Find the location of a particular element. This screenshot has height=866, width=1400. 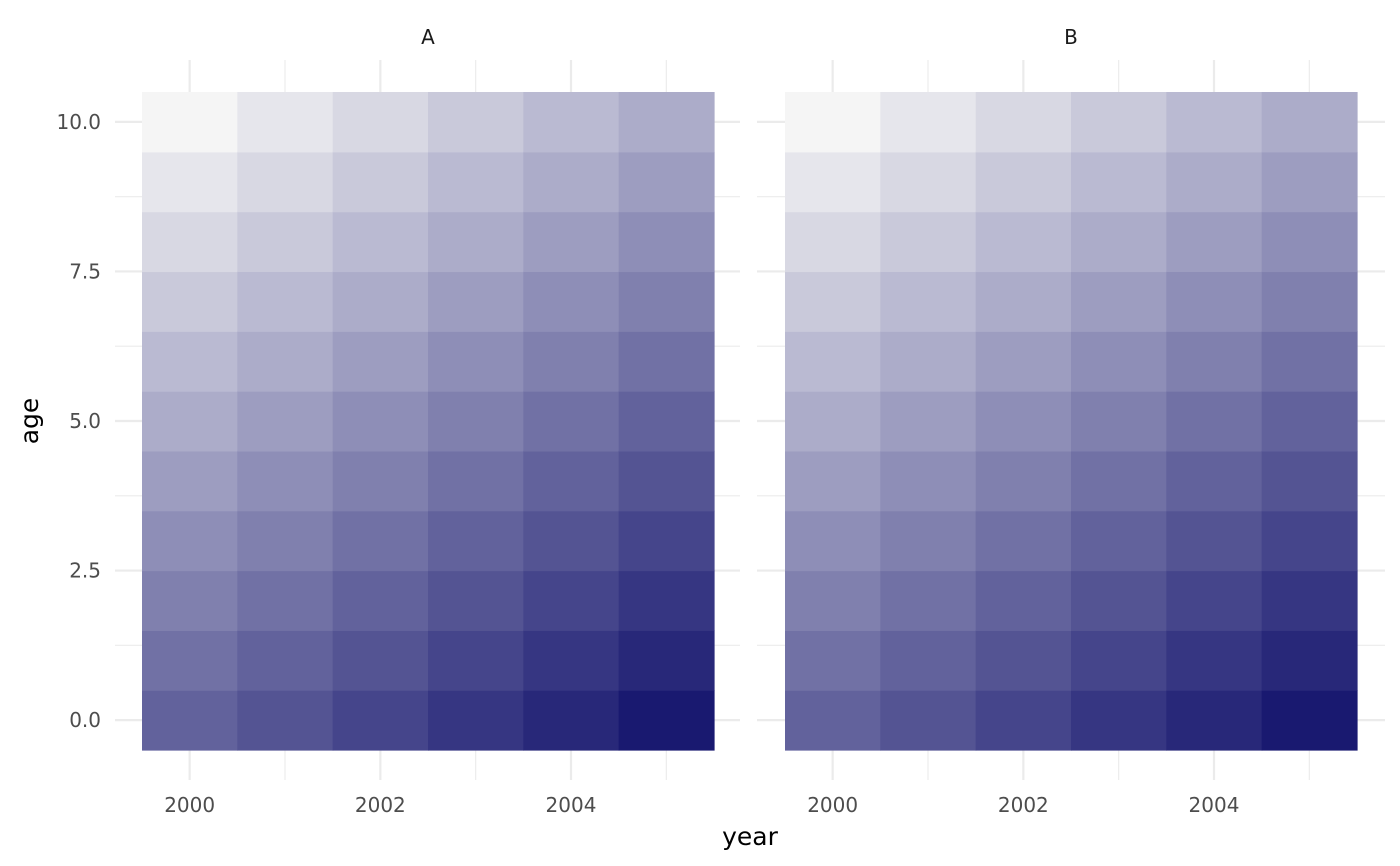

y-tick-label: 2.5 is located at coordinates (85, 571).